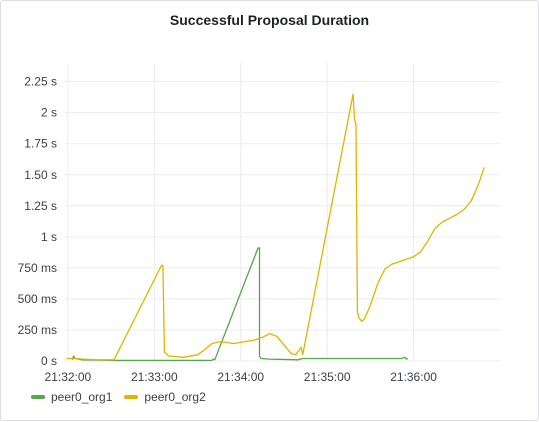 Image resolution: width=539 pixels, height=422 pixels. I want to click on y-tick-label: 1.75 s, so click(40, 144).